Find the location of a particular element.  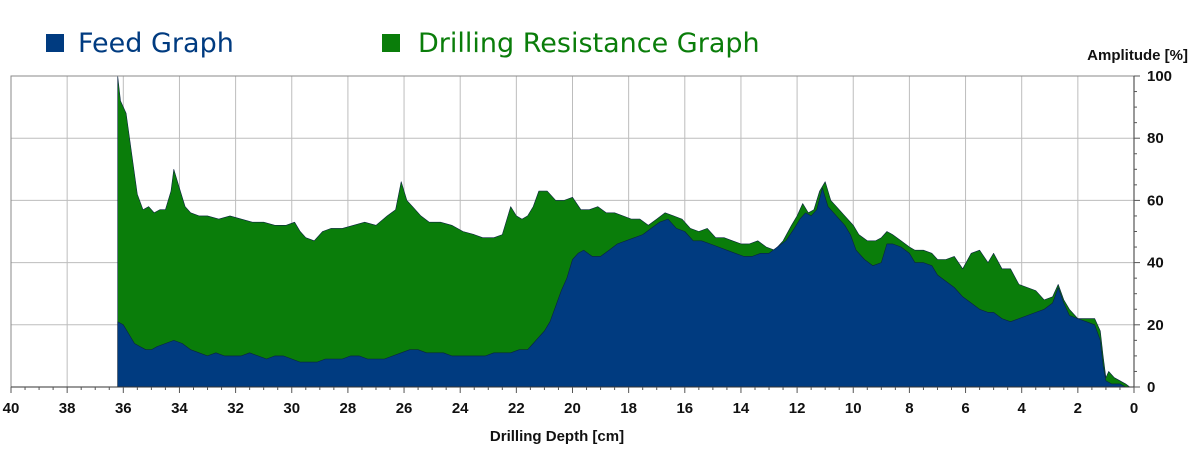

y-tick-label: 0 is located at coordinates (1151, 387).